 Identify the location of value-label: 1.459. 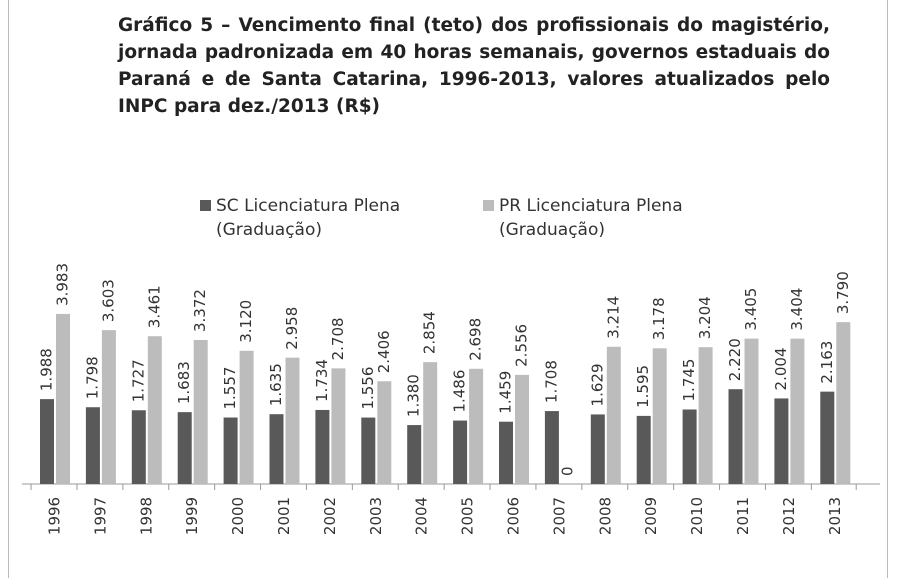
(506, 392).